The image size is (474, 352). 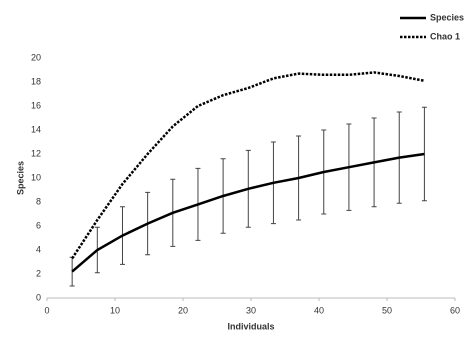 I want to click on y-tick-label: 12, so click(x=36, y=153).